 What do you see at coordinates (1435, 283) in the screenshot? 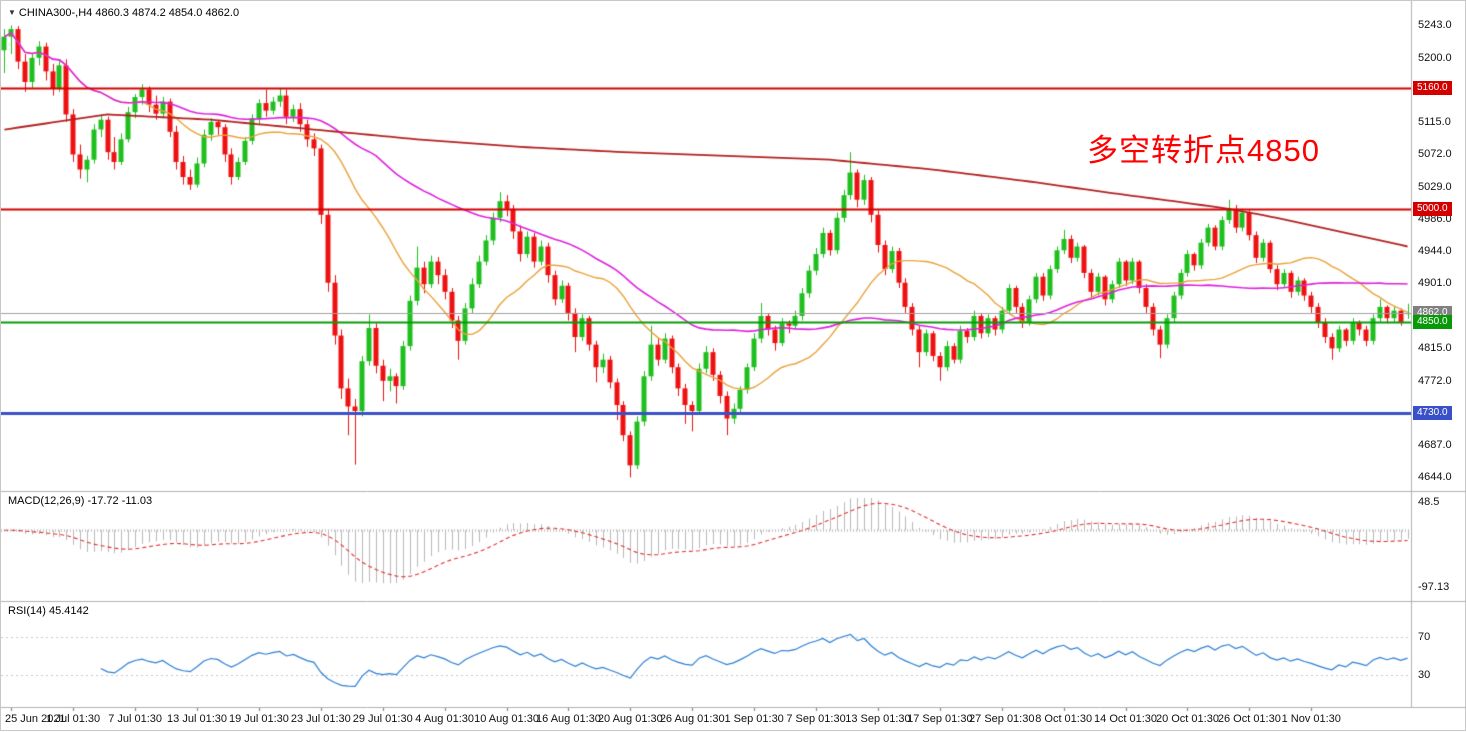
I see `price-tick-label: 4901.0` at bounding box center [1435, 283].